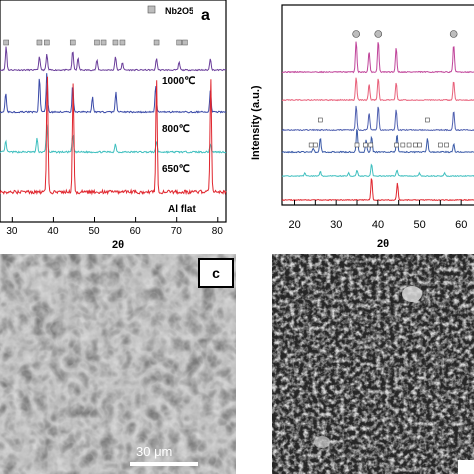 This screenshot has height=474, width=474. Describe the element at coordinates (295, 225) in the screenshot. I see `x-tick-label: 20` at that location.